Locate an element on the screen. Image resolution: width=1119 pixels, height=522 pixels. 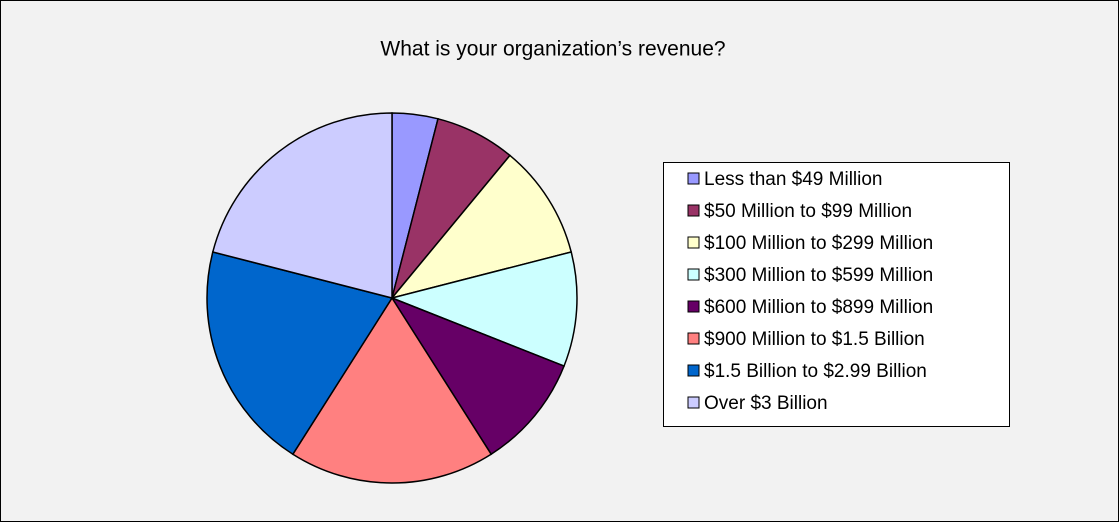
legend-label: $300 Million to $599 Million is located at coordinates (818, 275).